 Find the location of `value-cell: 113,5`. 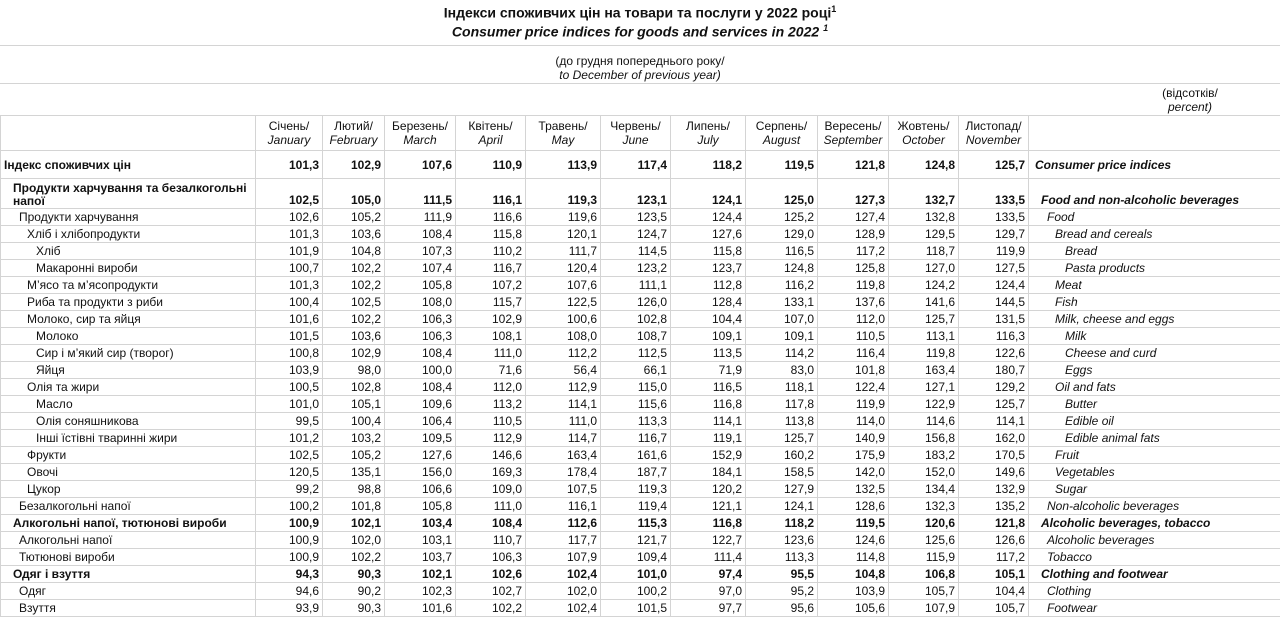

value-cell: 113,5 is located at coordinates (708, 353).